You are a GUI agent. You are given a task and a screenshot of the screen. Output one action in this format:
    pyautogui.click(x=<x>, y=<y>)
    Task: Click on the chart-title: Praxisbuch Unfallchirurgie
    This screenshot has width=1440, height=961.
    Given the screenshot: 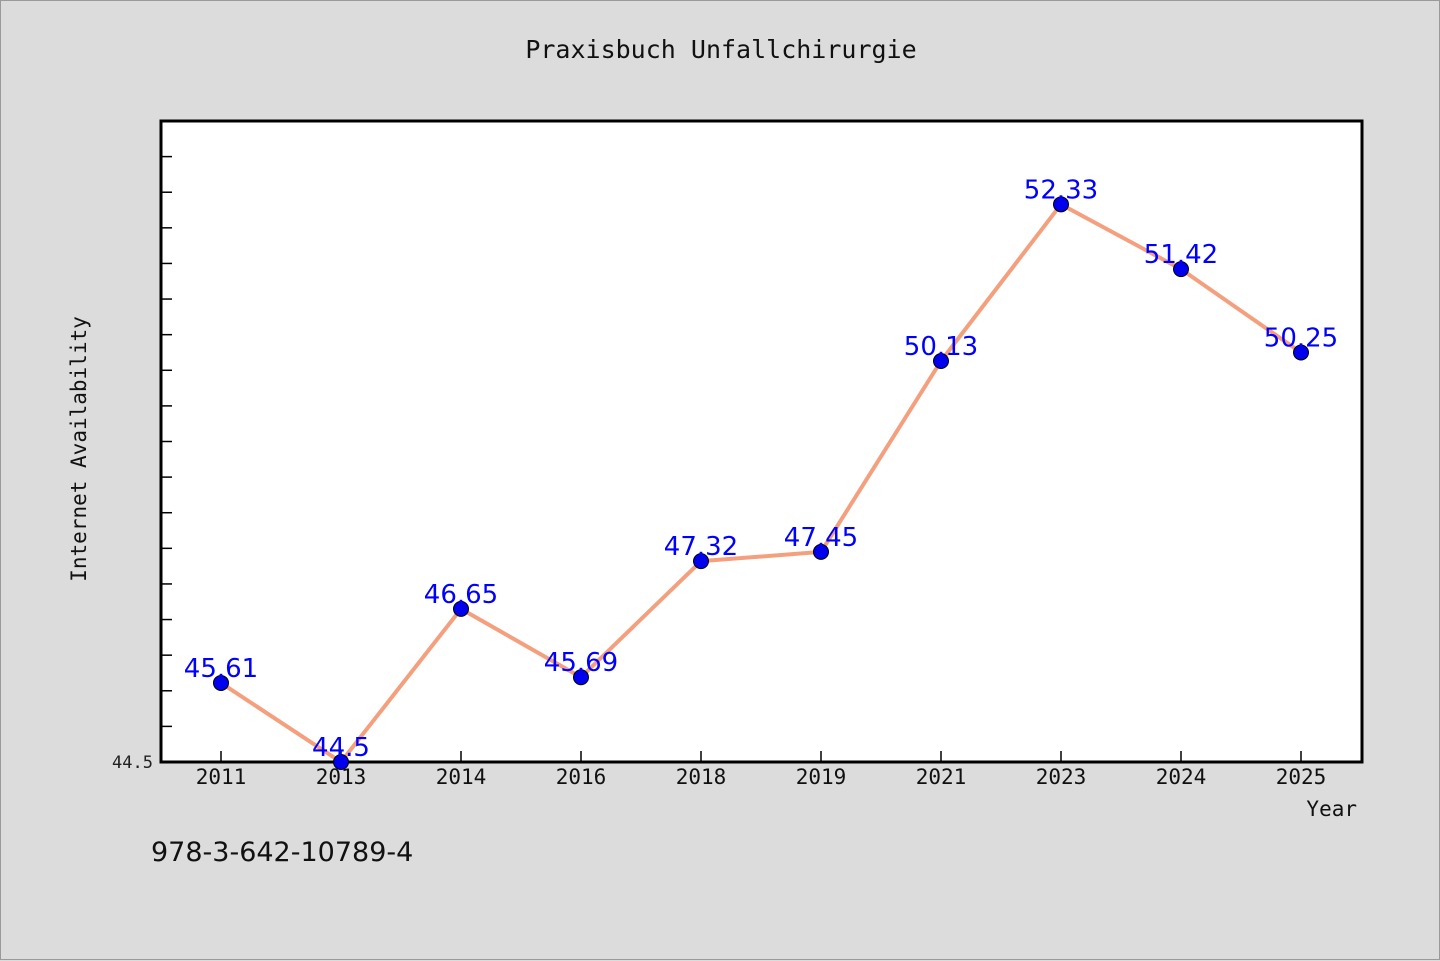 What is the action you would take?
    pyautogui.click(x=721, y=49)
    